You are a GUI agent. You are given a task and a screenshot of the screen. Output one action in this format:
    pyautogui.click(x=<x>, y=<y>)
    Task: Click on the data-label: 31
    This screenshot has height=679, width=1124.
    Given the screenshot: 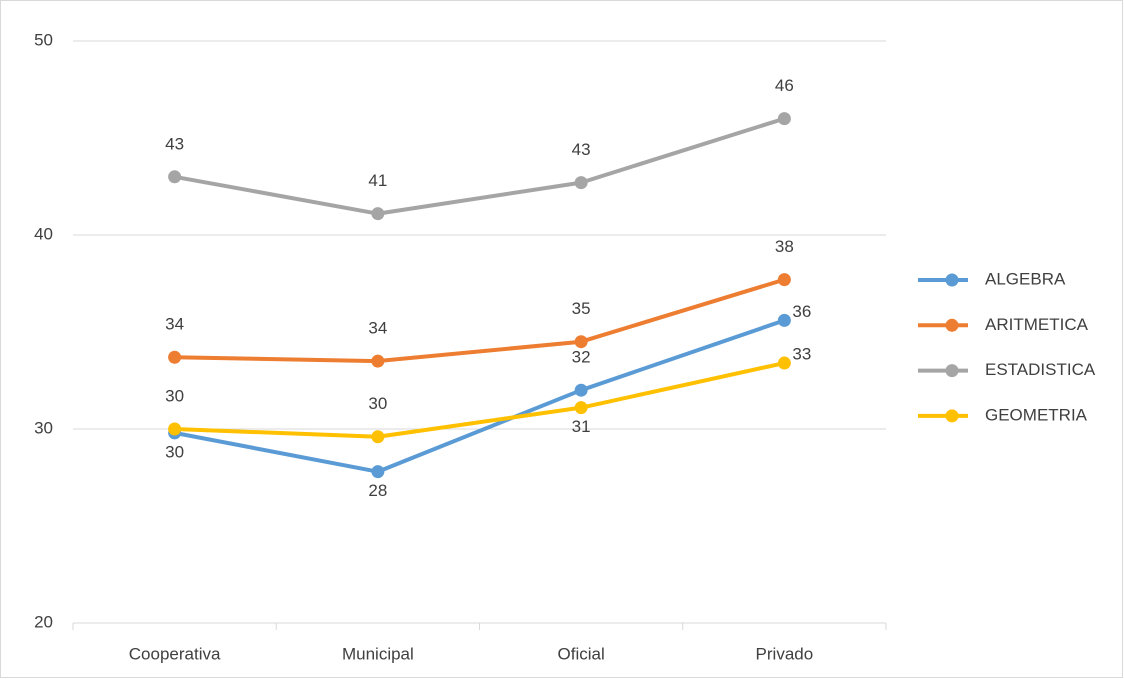 What is the action you would take?
    pyautogui.click(x=581, y=426)
    